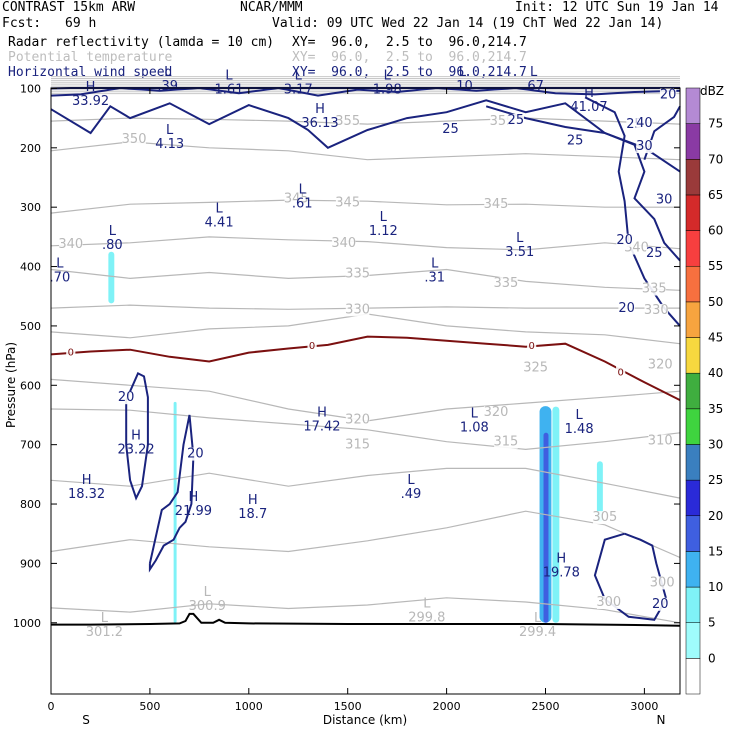  Describe the element at coordinates (69, 7) in the screenshot. I see `model-title: CONTRAST 15km ARW` at that location.